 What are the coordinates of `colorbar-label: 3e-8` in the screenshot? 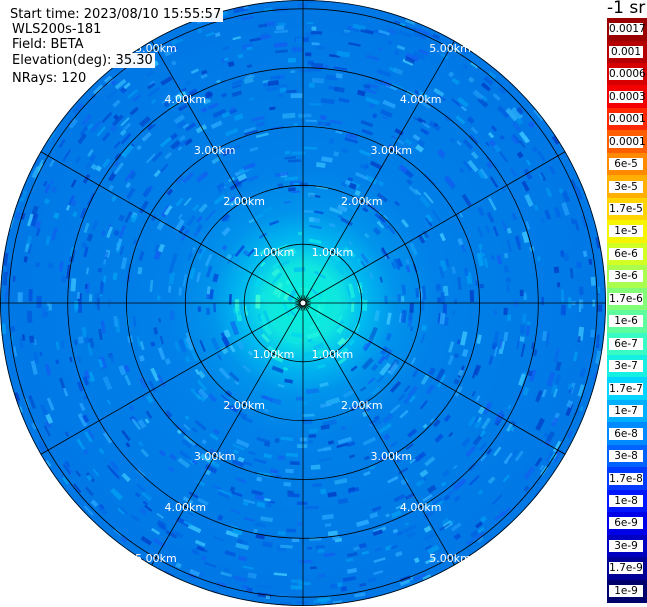 It's located at (626, 456).